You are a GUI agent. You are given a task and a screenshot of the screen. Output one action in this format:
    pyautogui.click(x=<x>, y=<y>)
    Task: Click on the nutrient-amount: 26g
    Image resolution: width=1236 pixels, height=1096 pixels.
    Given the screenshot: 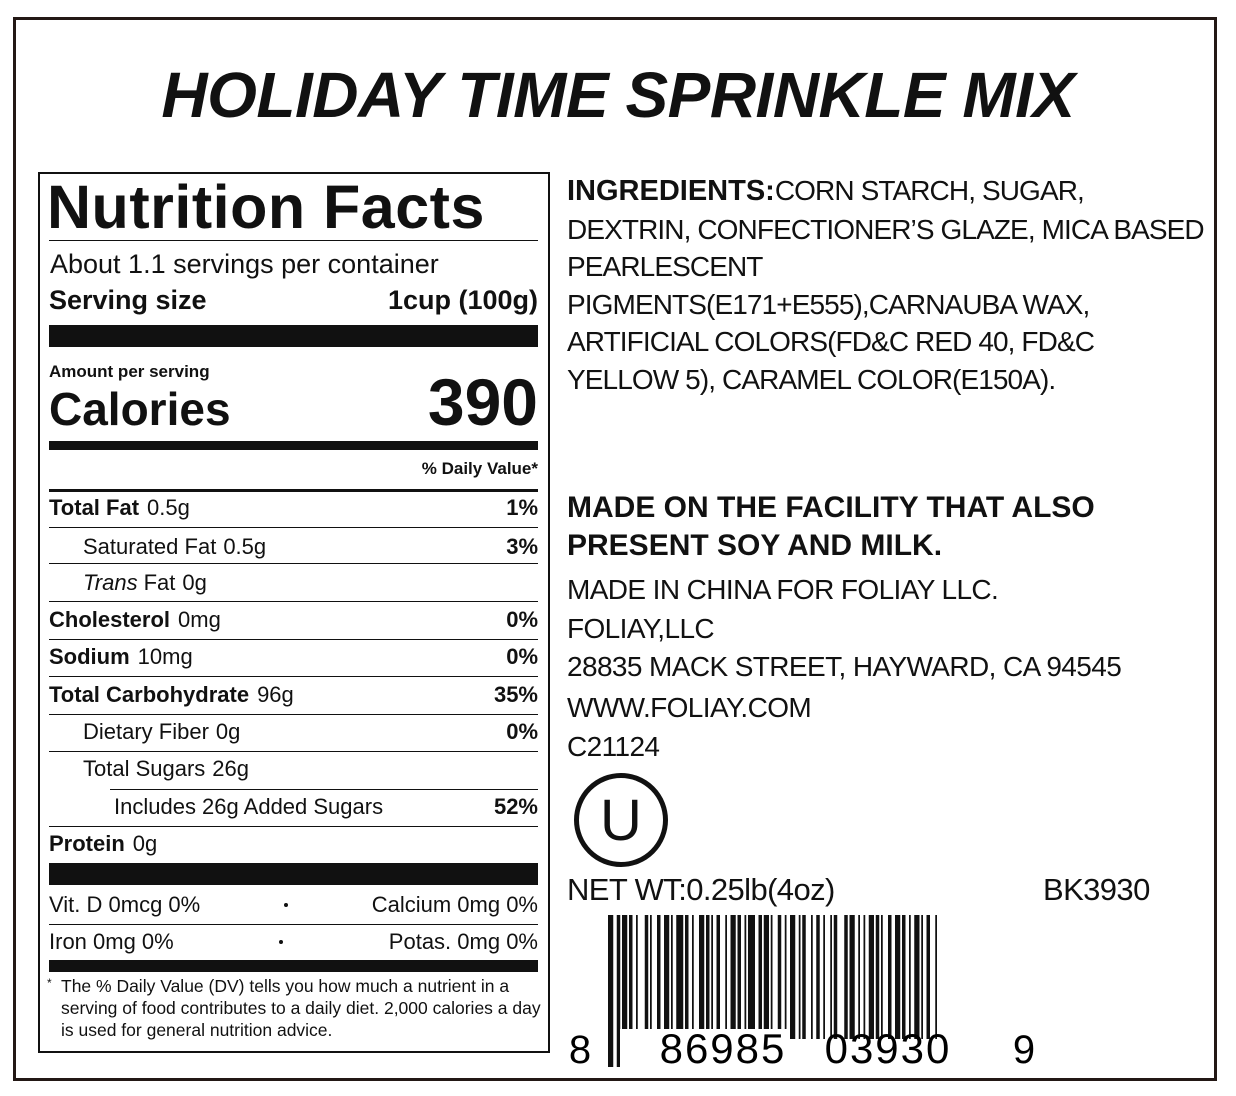 What is the action you would take?
    pyautogui.click(x=231, y=768)
    